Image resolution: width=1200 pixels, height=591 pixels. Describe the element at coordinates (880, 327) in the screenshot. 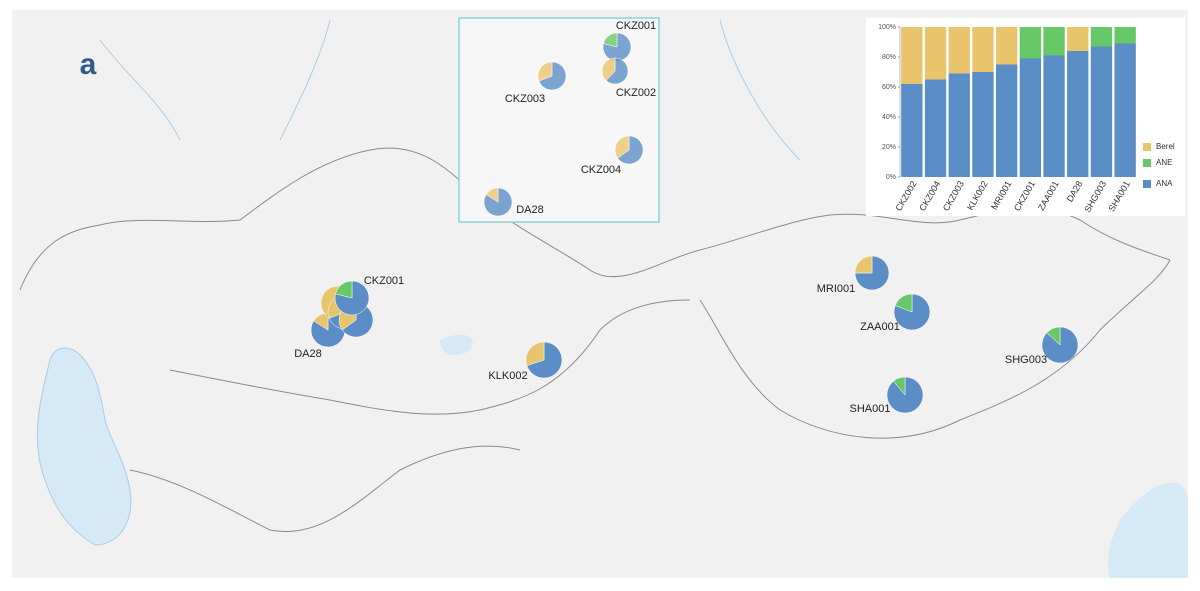

I see `site-label: ZAA001` at that location.